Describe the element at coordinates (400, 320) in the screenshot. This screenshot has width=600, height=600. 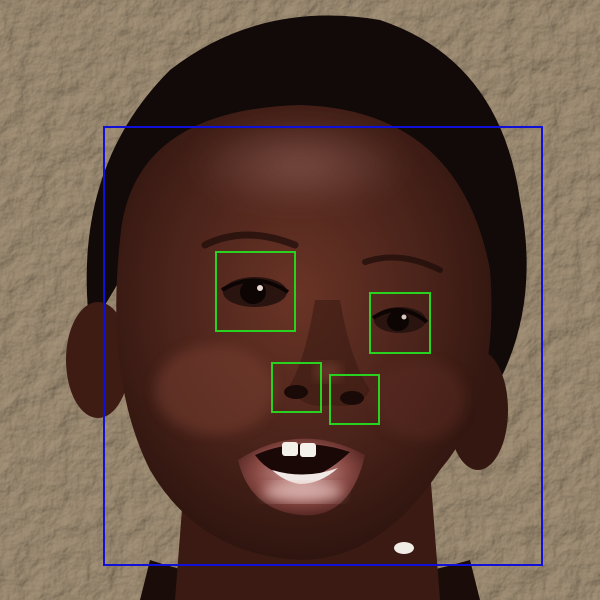
I see `right-eye` at that location.